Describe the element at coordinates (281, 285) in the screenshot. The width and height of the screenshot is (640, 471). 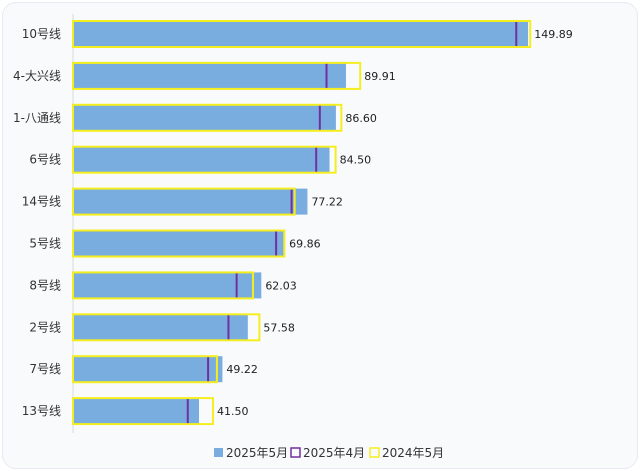
I see `data-label: 62.03` at that location.